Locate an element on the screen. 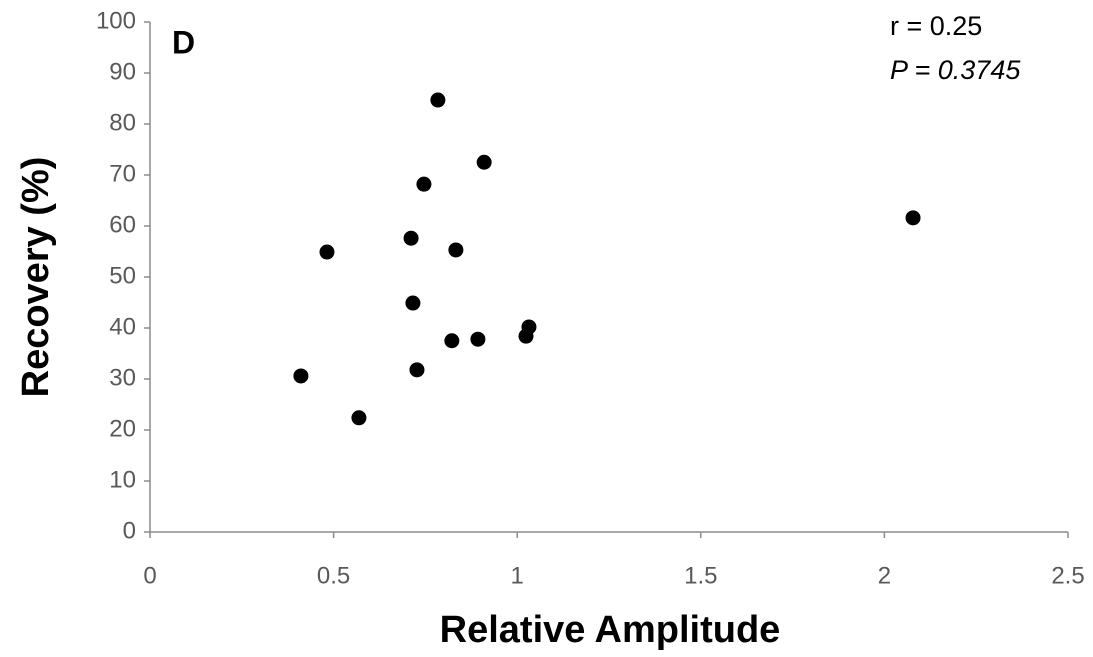 Image resolution: width=1093 pixels, height=657 pixels. y-tick-label: 80 is located at coordinates (122, 122).